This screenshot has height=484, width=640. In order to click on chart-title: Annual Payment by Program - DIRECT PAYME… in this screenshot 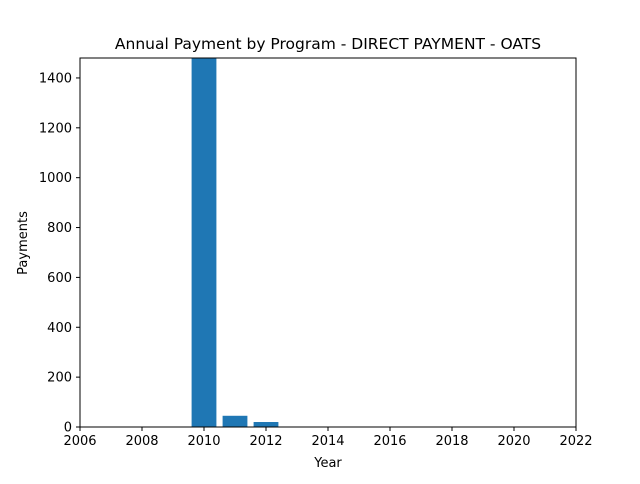, I will do `click(328, 44)`.